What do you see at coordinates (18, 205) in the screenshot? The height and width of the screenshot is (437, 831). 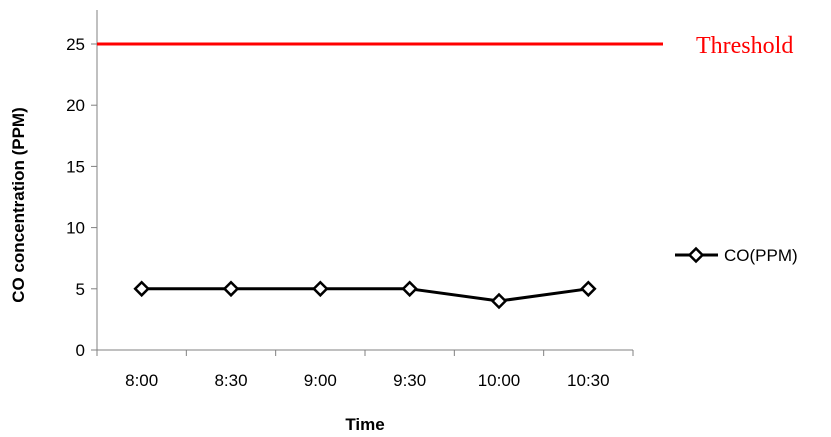 I see `y-axis-title: CO concentration (PPM)` at bounding box center [18, 205].